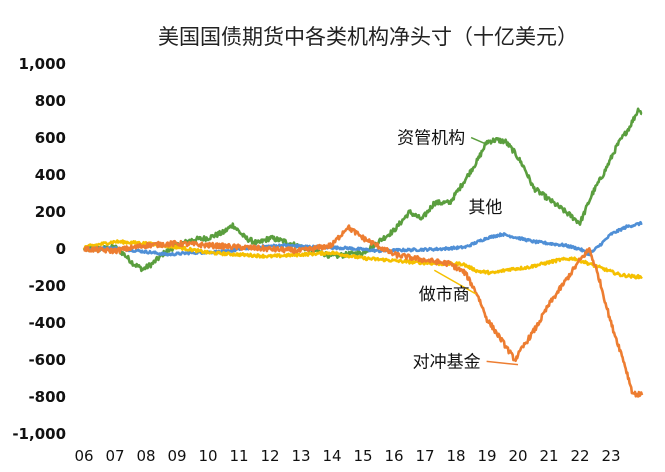  Describe the element at coordinates (368, 37) in the screenshot. I see `chart-title: 美国国债期货中各类机构净头寸（十亿美元）` at that location.